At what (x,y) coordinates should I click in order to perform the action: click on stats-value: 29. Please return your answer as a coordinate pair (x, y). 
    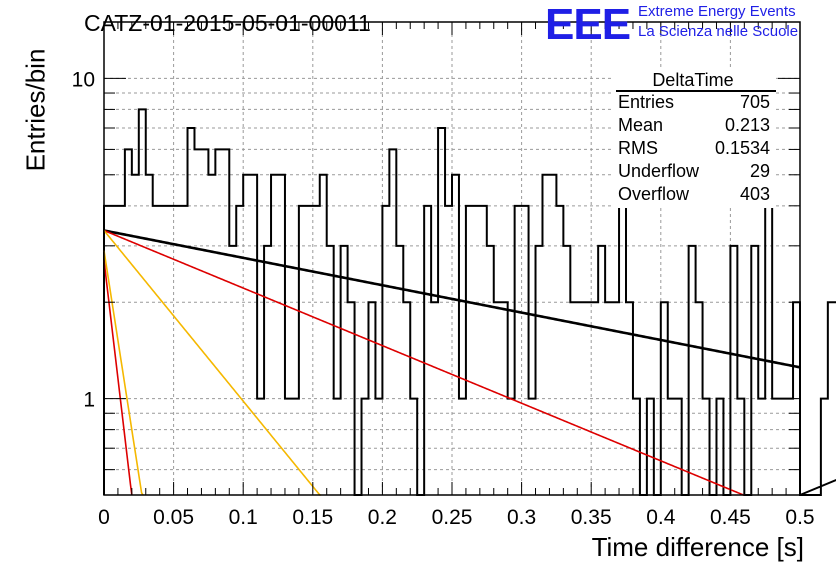
    Looking at the image, I should click on (759, 171).